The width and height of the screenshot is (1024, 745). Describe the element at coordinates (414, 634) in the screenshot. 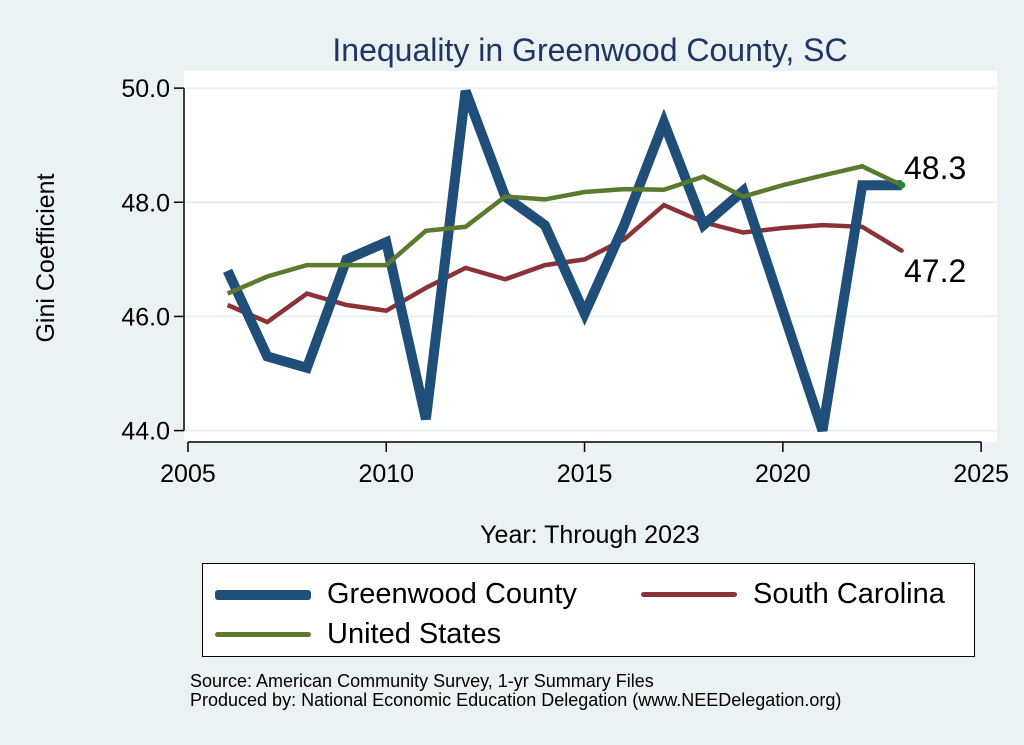

I see `legend-label-united-states: United States` at that location.